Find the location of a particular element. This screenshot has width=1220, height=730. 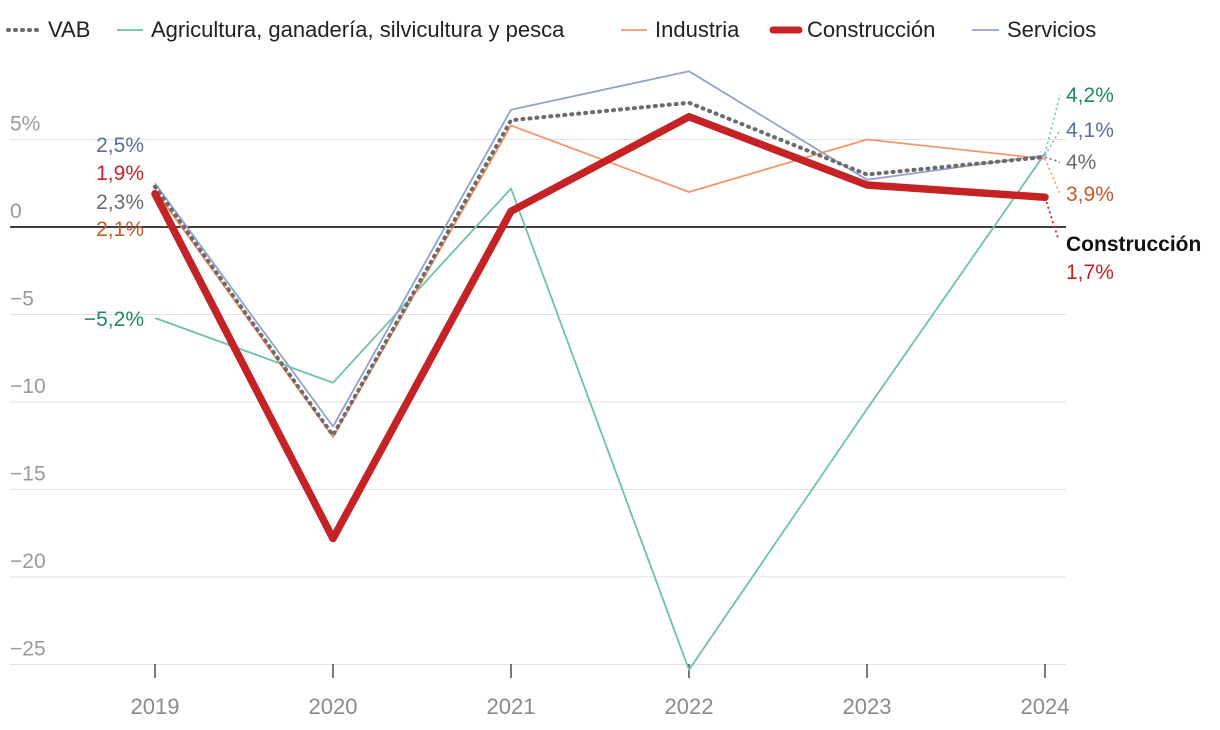

start-label-const: 1,9% is located at coordinates (120, 173).